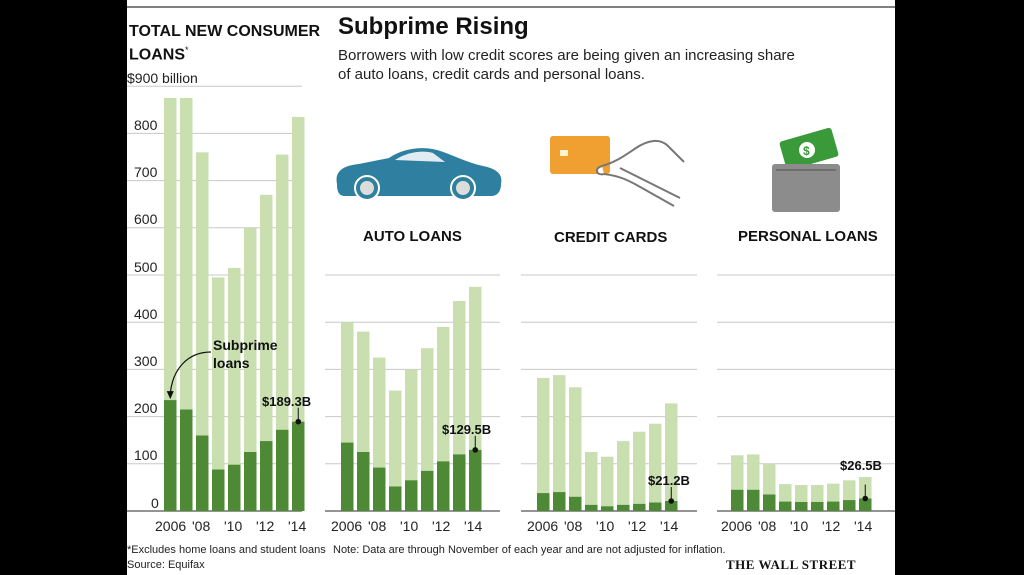 The width and height of the screenshot is (1024, 575). What do you see at coordinates (791, 566) in the screenshot?
I see `publisher-logo: THE WALL STREET JOURNAL` at bounding box center [791, 566].